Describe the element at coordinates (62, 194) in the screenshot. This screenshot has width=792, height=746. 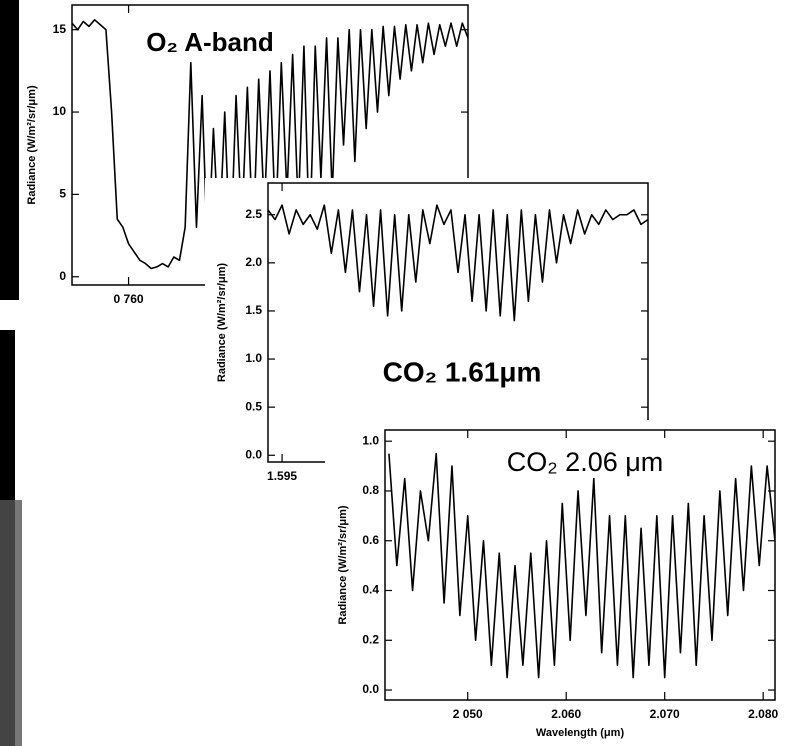
I see `y-tick-label: 5` at that location.